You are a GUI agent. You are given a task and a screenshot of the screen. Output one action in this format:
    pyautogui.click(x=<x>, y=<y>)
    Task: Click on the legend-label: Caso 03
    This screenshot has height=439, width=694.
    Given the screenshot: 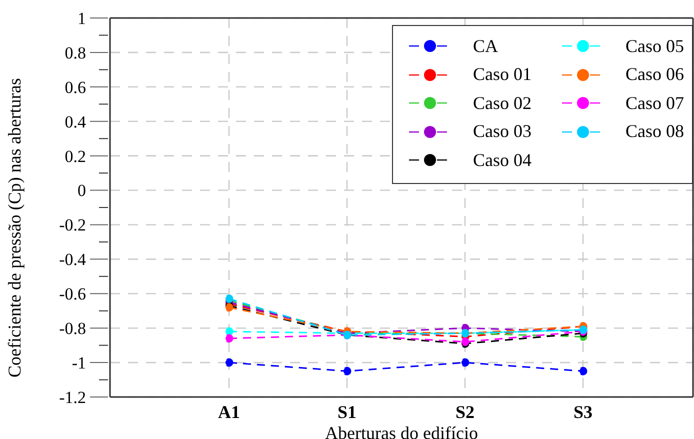 What is the action you would take?
    pyautogui.click(x=502, y=131)
    